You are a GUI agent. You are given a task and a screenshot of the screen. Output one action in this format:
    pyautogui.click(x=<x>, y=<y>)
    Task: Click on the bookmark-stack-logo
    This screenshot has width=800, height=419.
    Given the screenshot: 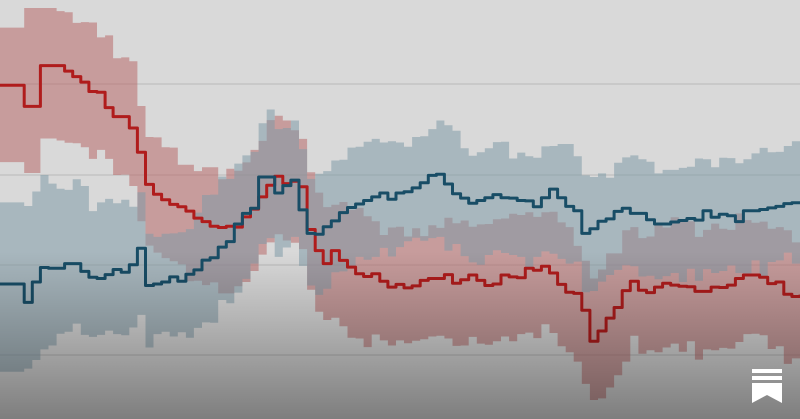 What is the action you would take?
    pyautogui.click(x=767, y=386)
    